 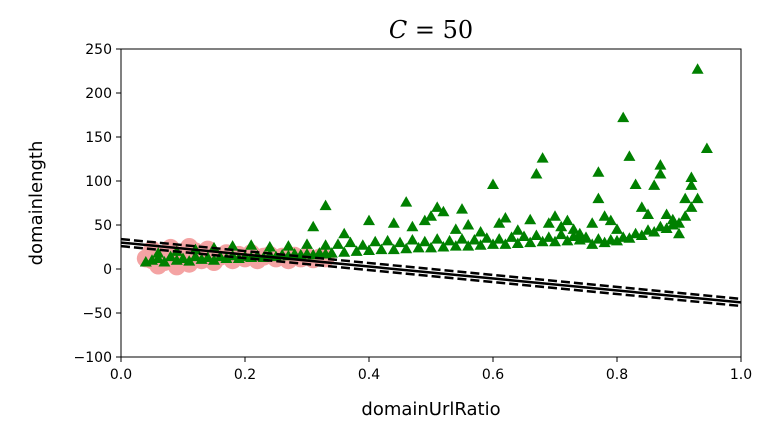 I want to click on decision-boundary-line, so click(x=431, y=272).